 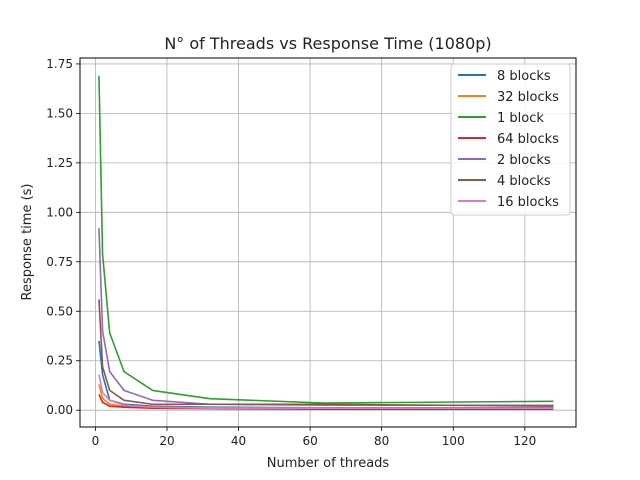 What do you see at coordinates (96, 441) in the screenshot?
I see `x-tick-label: 0` at bounding box center [96, 441].